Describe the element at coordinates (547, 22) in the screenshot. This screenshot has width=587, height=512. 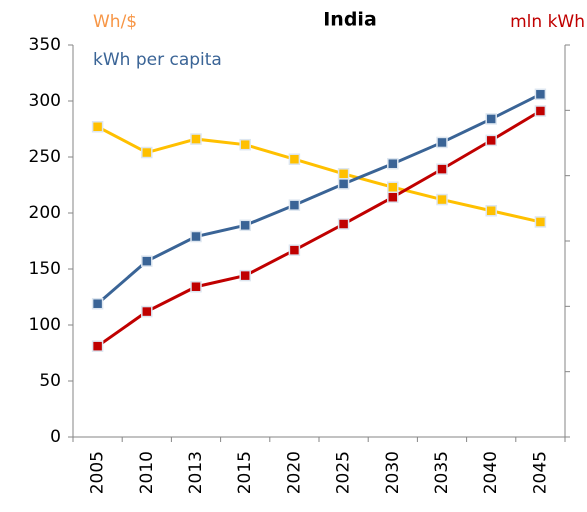
I see `legend-label: mln kWh` at that location.